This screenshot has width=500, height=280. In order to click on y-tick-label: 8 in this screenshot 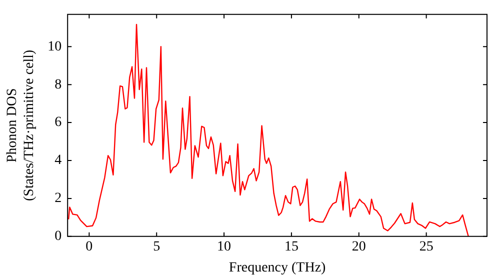, I will do `click(58, 84)`.